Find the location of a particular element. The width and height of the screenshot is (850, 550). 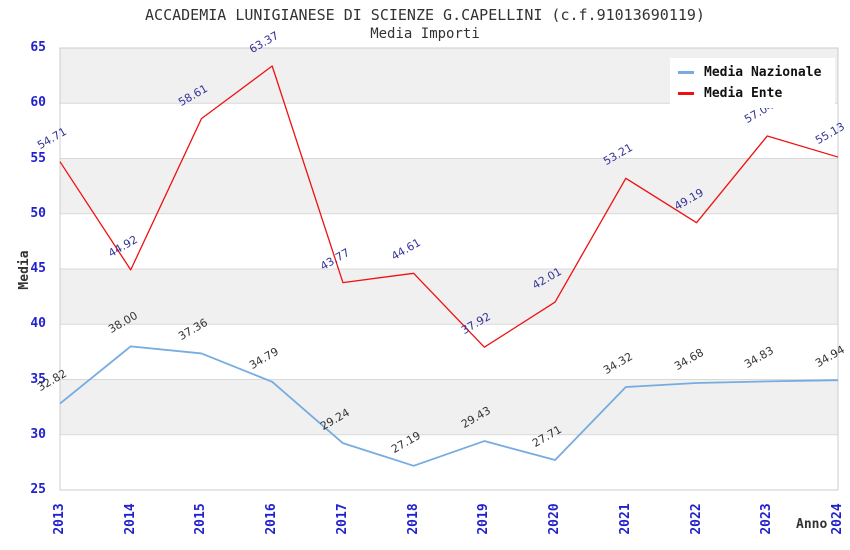

y-tick-label: 45 is located at coordinates (38, 268).